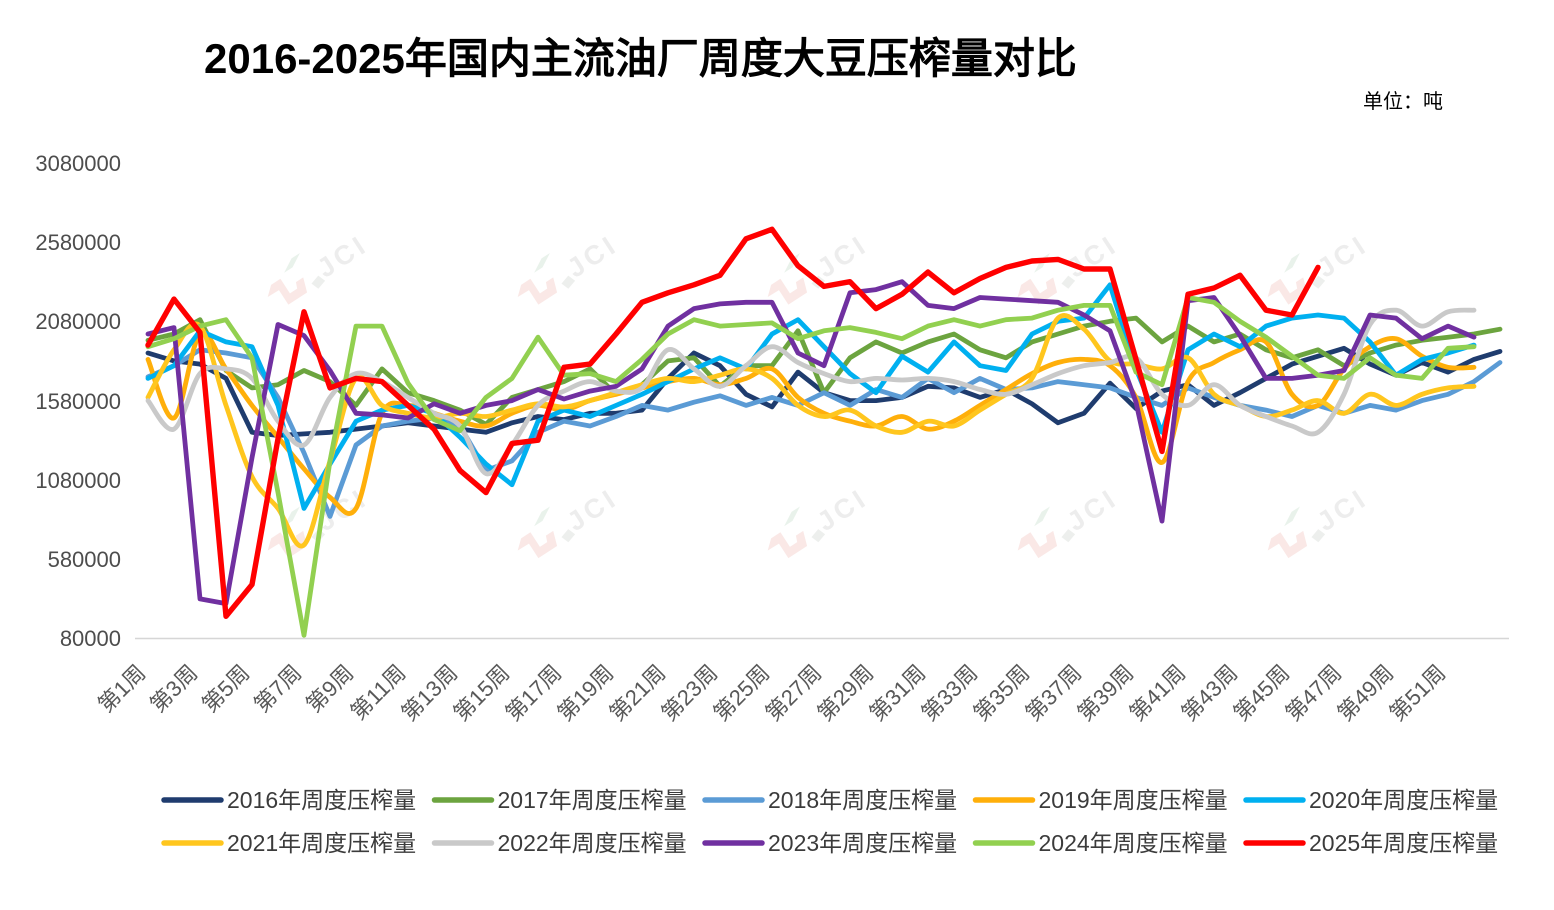 Image resolution: width=1554 pixels, height=910 pixels. Describe the element at coordinates (862, 800) in the screenshot. I see `svg-text: 2018年周度压榨量` at that location.